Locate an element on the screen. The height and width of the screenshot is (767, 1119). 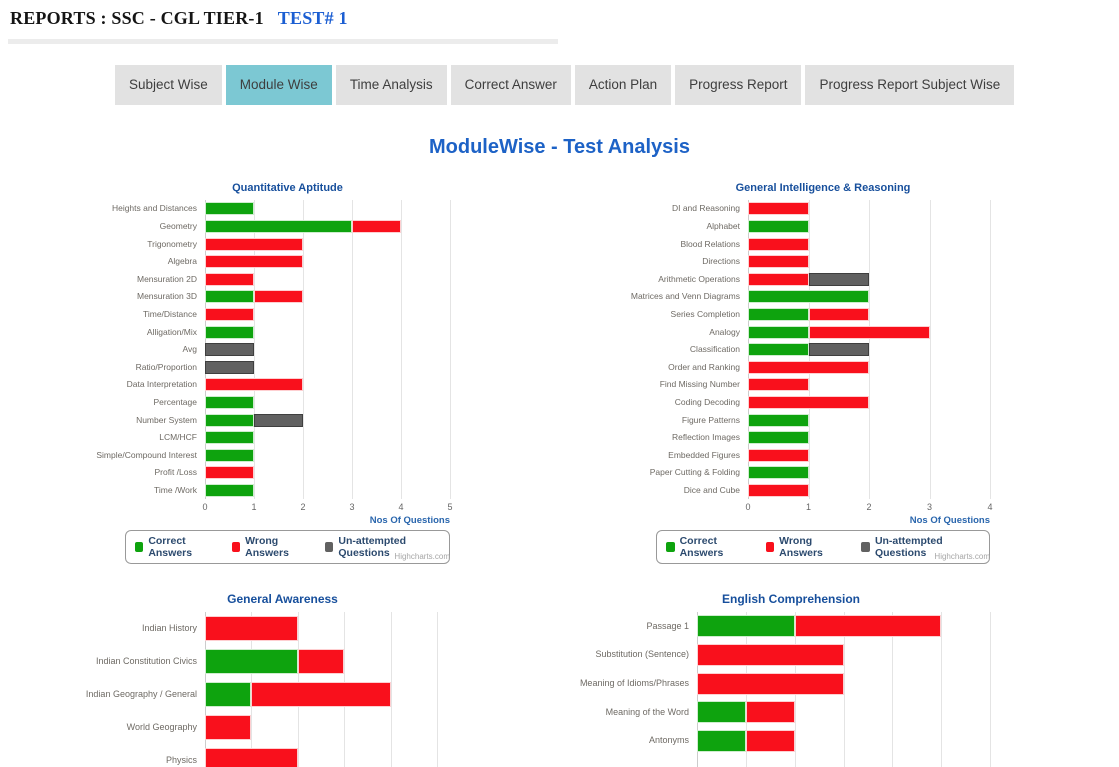
page-title: ModuleWise - Test Analysis is located at coordinates (559, 147).